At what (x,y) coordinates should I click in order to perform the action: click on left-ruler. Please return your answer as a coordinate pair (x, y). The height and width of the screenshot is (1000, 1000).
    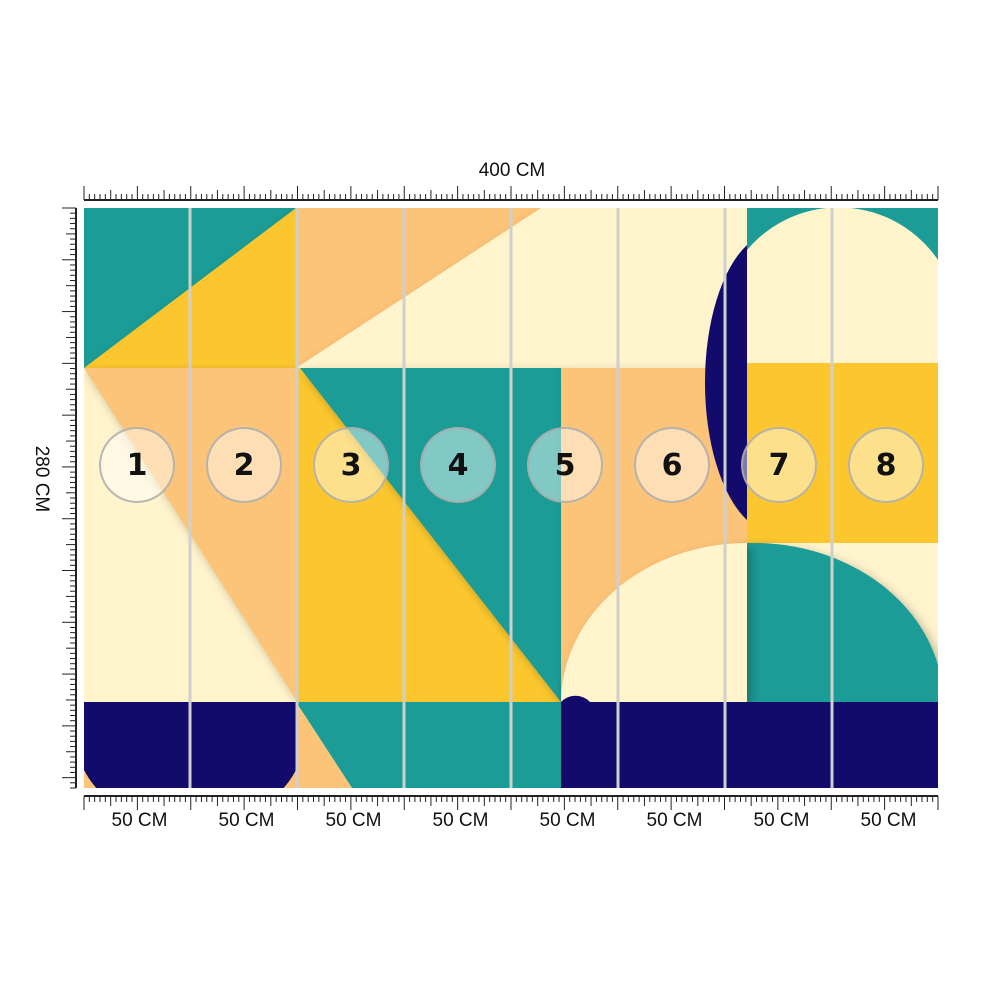
    Looking at the image, I should click on (69, 498).